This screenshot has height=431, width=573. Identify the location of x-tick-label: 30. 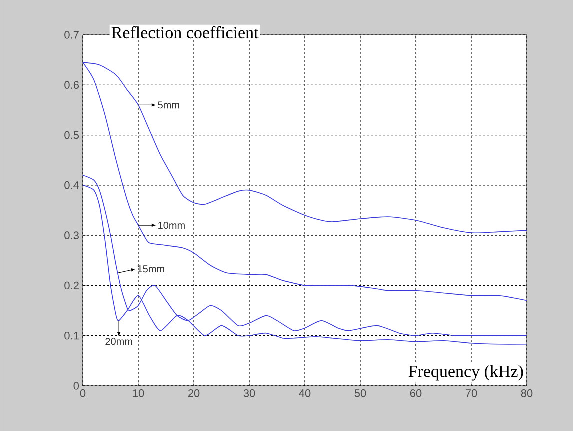
(250, 394).